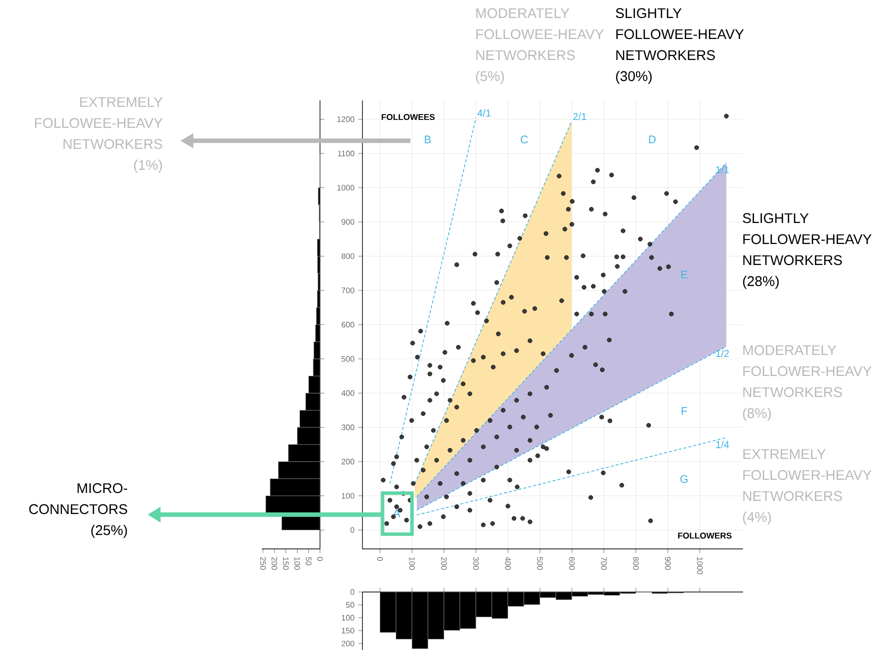 This screenshot has height=650, width=895. I want to click on series-label: 2/1, so click(579, 116).